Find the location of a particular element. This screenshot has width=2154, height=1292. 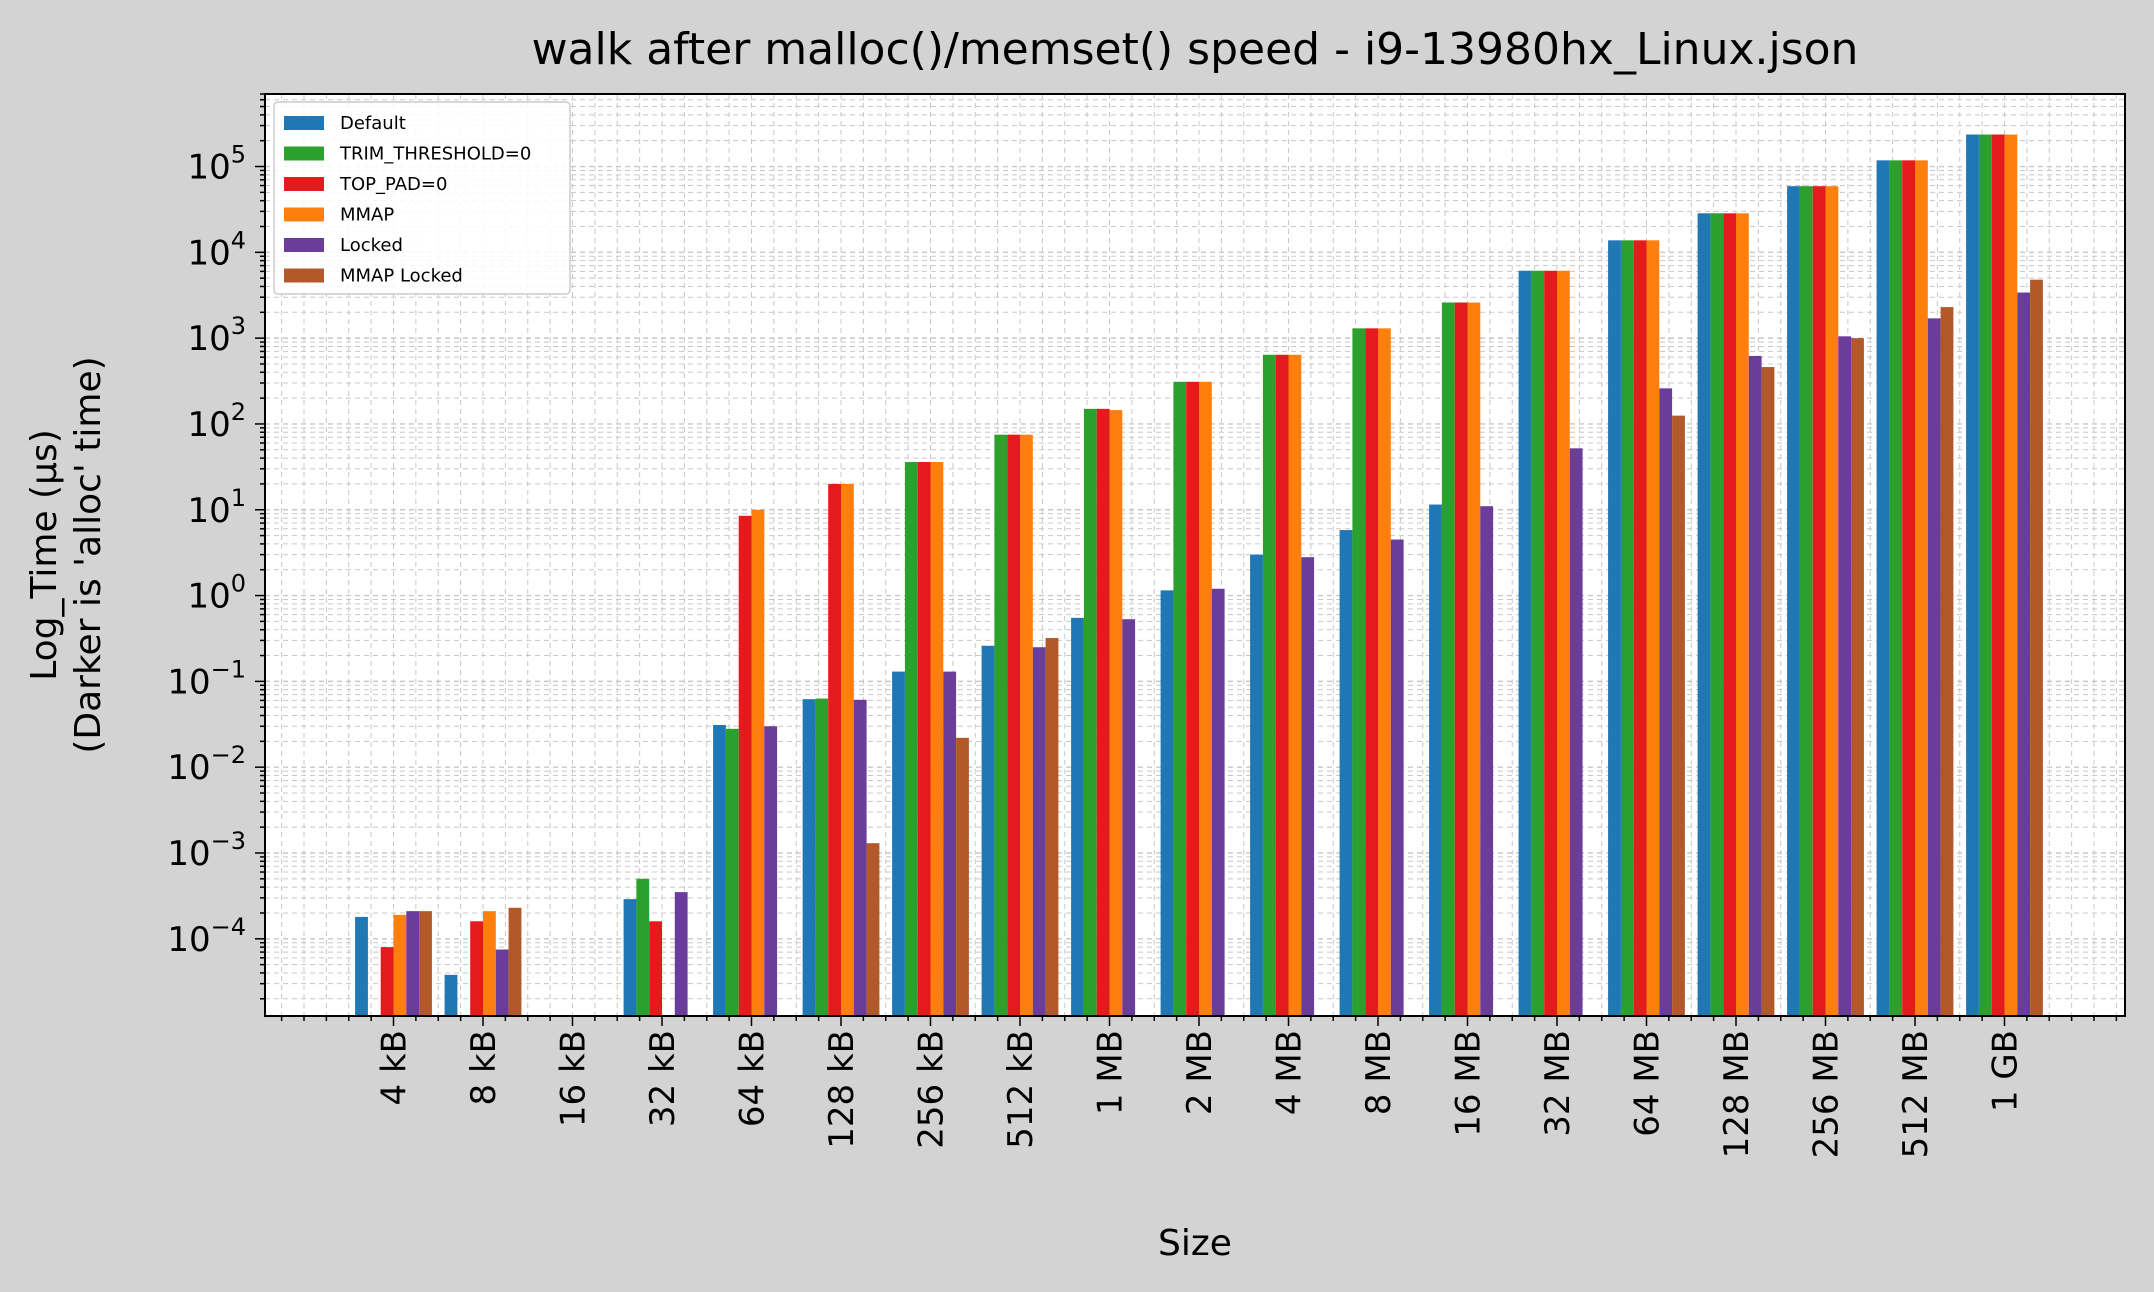

x-tick-label: 16 kB is located at coordinates (574, 1078).